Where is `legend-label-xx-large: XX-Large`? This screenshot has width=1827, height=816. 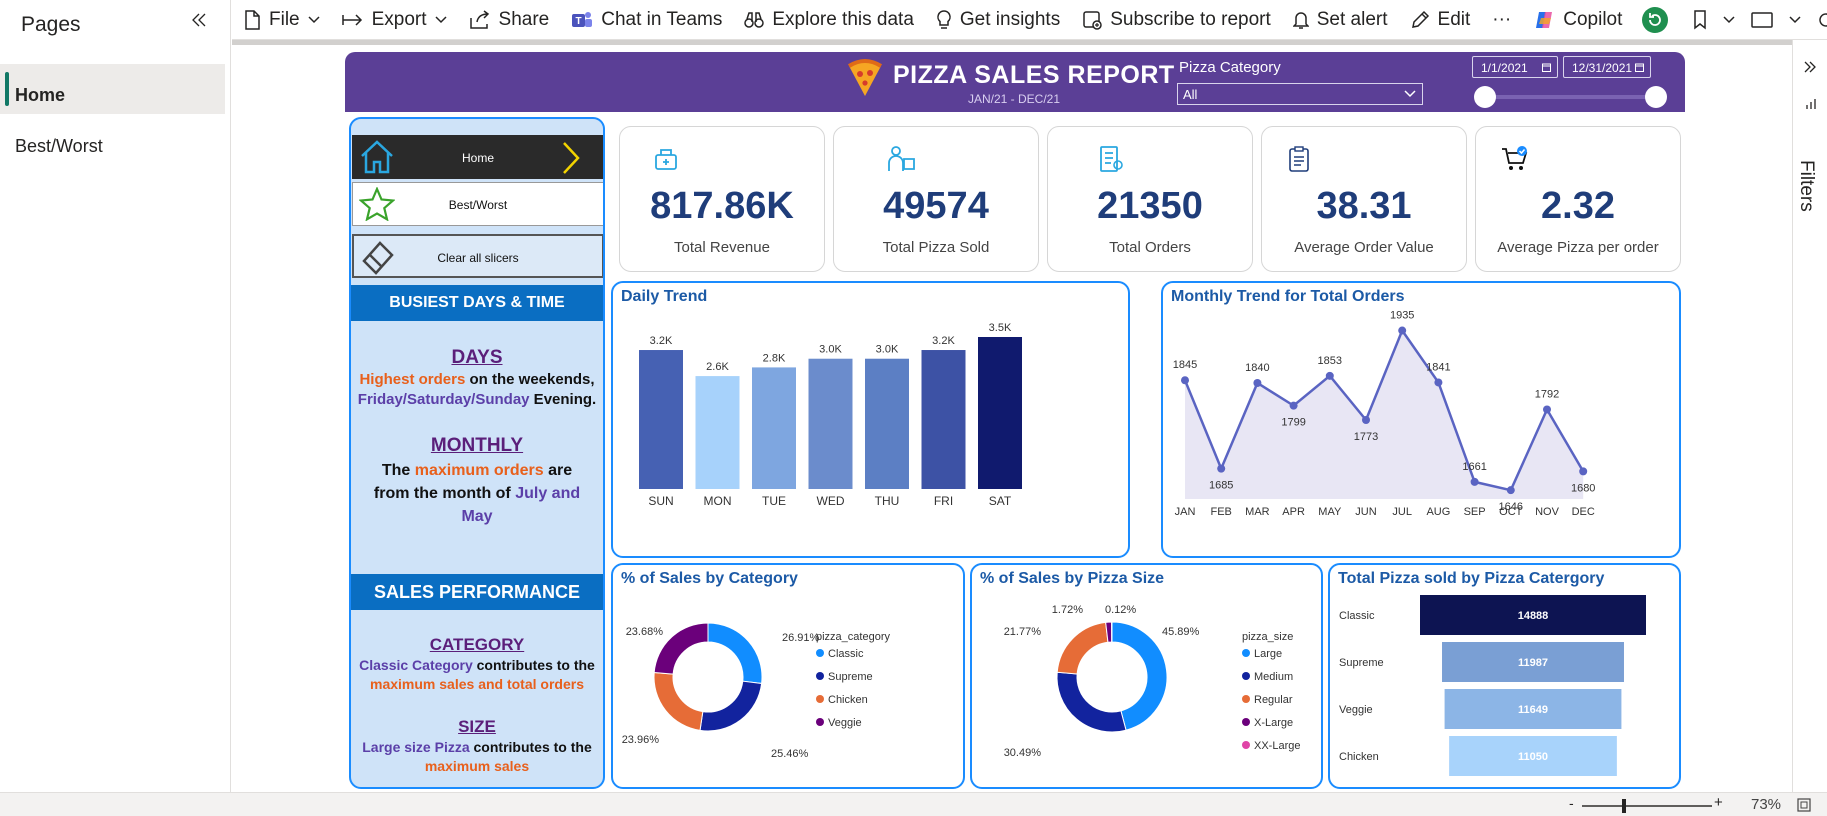 legend-label-xx-large: XX-Large is located at coordinates (1277, 746).